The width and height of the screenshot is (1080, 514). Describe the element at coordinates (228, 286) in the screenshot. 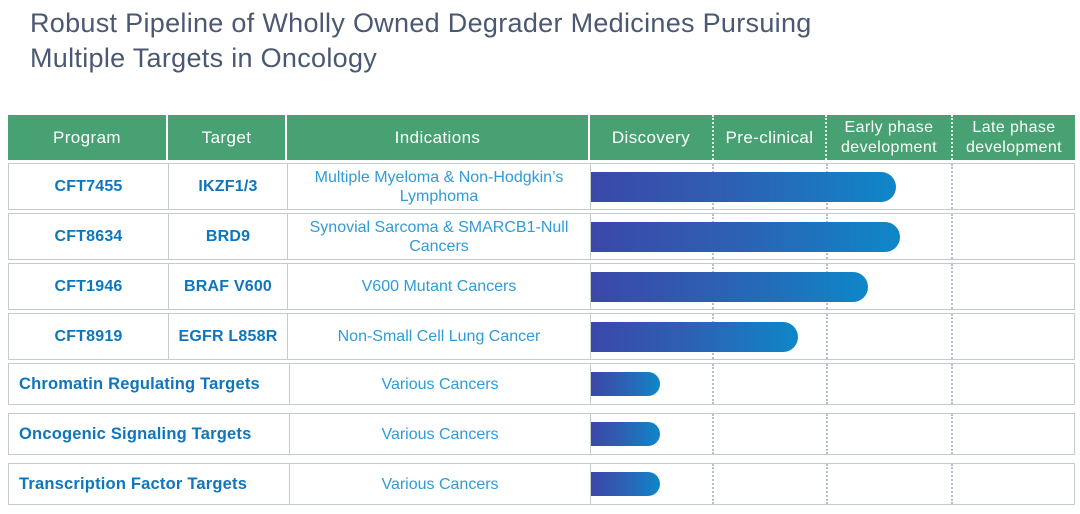

I see `target-name: BRAF V600` at that location.